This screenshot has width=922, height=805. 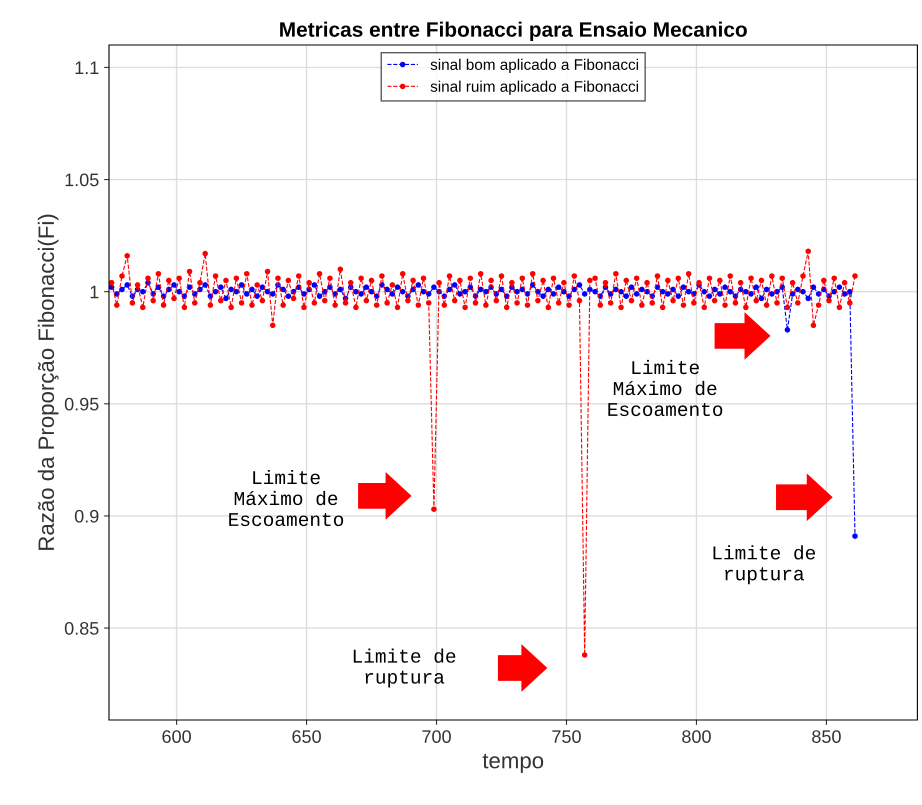 What do you see at coordinates (826, 736) in the screenshot?
I see `x-tick-label: 850` at bounding box center [826, 736].